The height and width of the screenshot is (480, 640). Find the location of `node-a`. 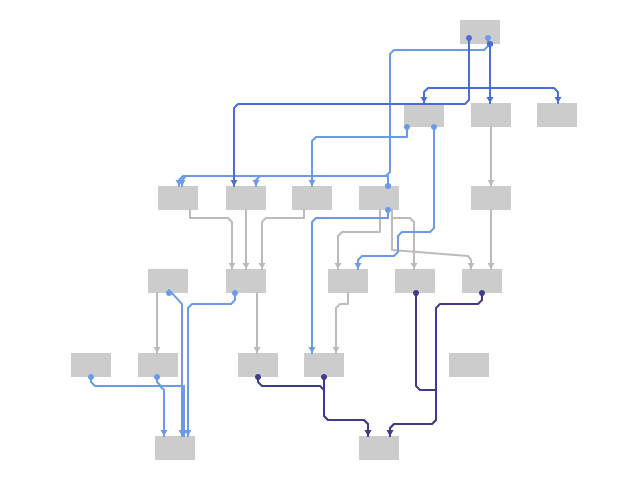

node-a is located at coordinates (424, 115).